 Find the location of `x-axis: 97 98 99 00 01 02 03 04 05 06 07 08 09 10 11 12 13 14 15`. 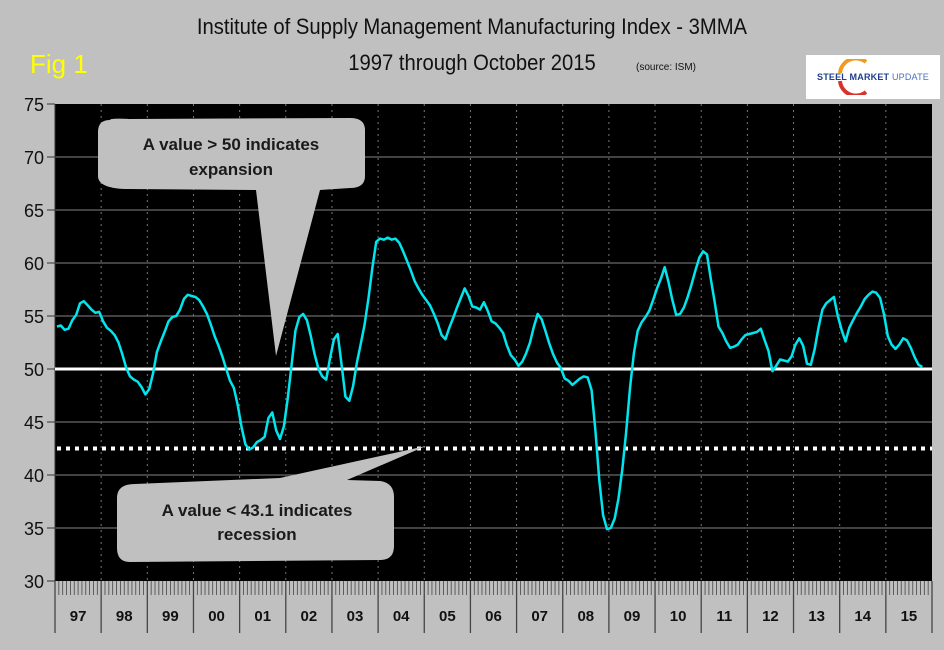

x-axis: 97 98 99 00 01 02 03 04 05 06 07 08 09 10 11 12 13 14 15 is located at coordinates (493, 607).